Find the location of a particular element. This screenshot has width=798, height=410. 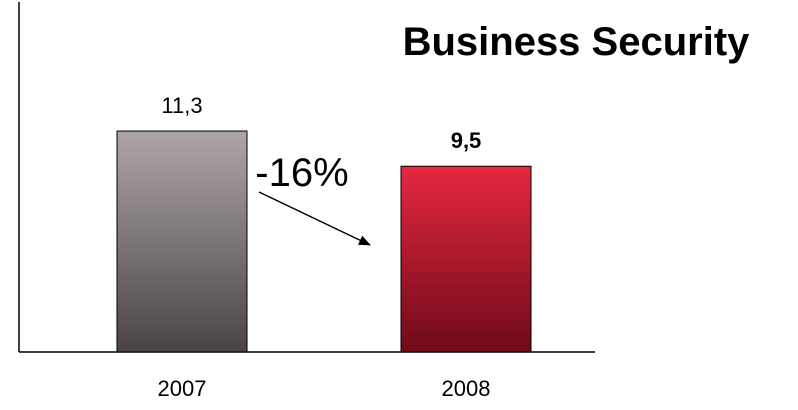

data-label-2007: 11,3 is located at coordinates (181, 105).